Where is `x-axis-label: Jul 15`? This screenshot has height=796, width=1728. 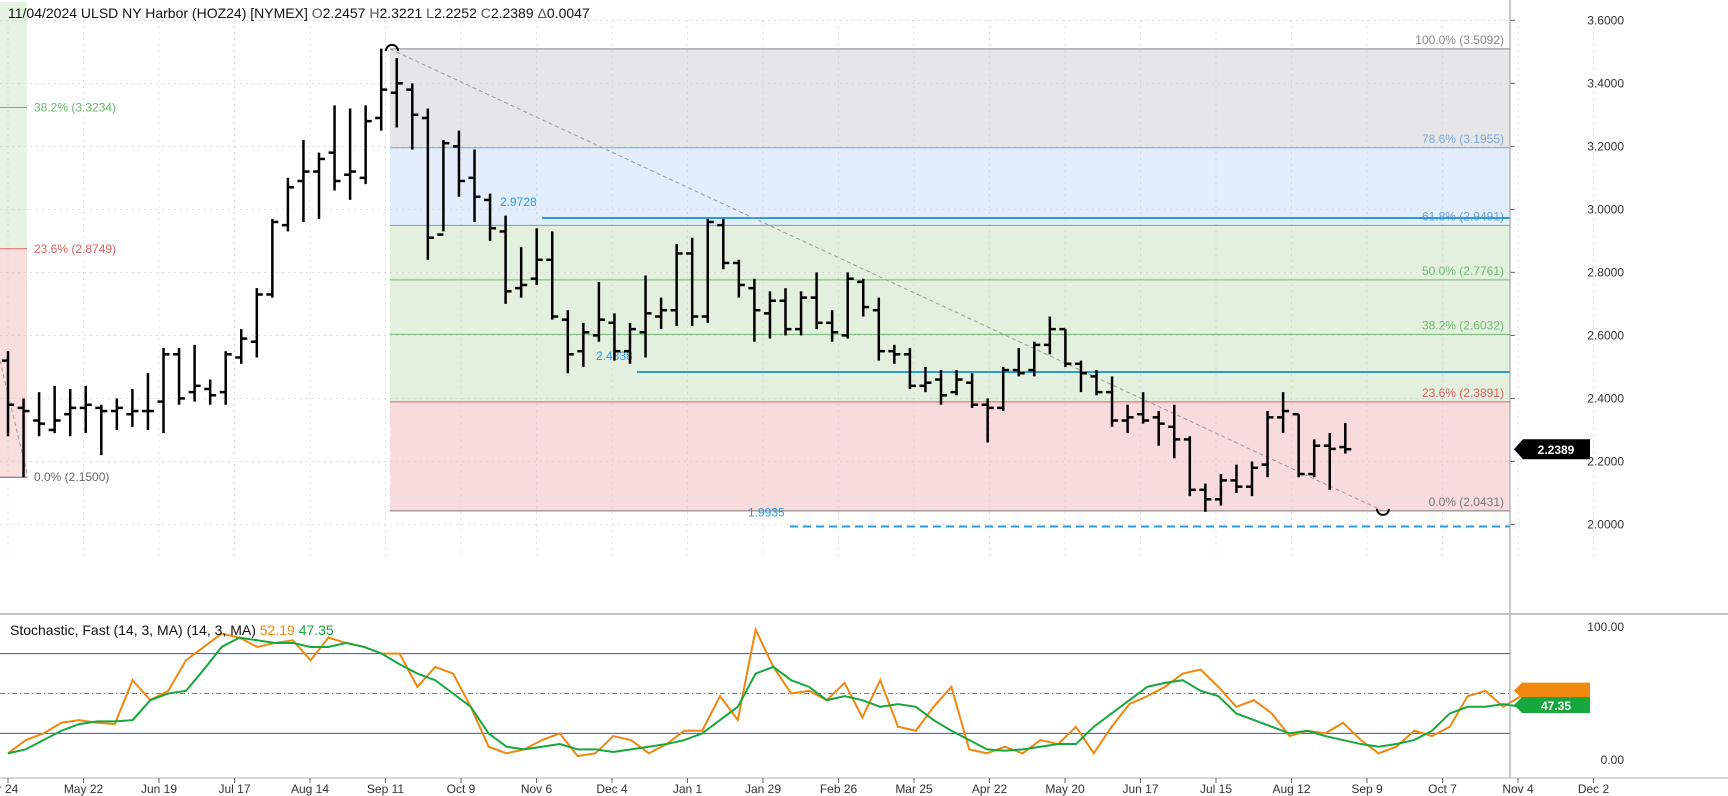 x-axis-label: Jul 15 is located at coordinates (1216, 789).